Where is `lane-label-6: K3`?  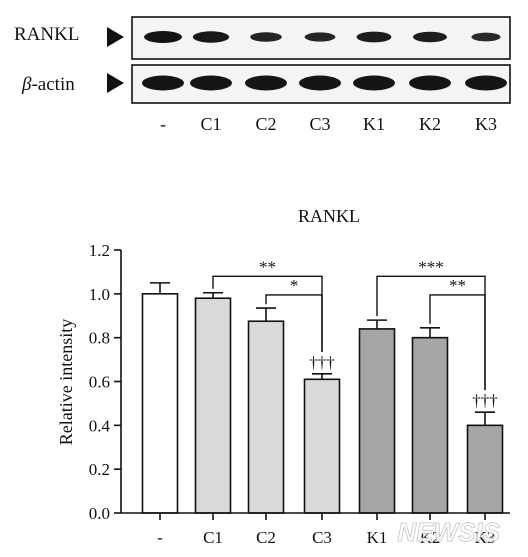 lane-label-6: K3 is located at coordinates (486, 124).